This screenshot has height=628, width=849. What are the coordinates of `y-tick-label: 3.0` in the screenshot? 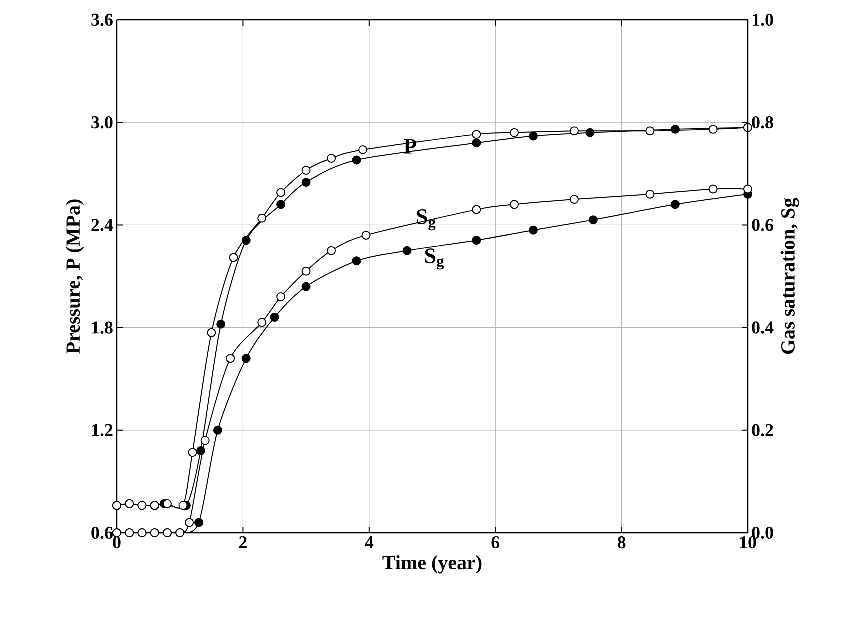 It's located at (102, 122).